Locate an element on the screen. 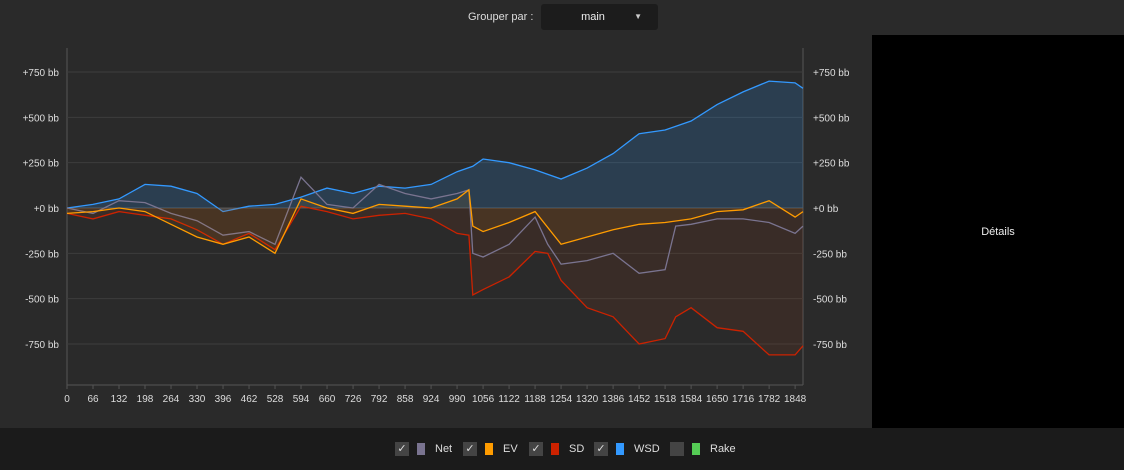  swatch-sd is located at coordinates (555, 449).